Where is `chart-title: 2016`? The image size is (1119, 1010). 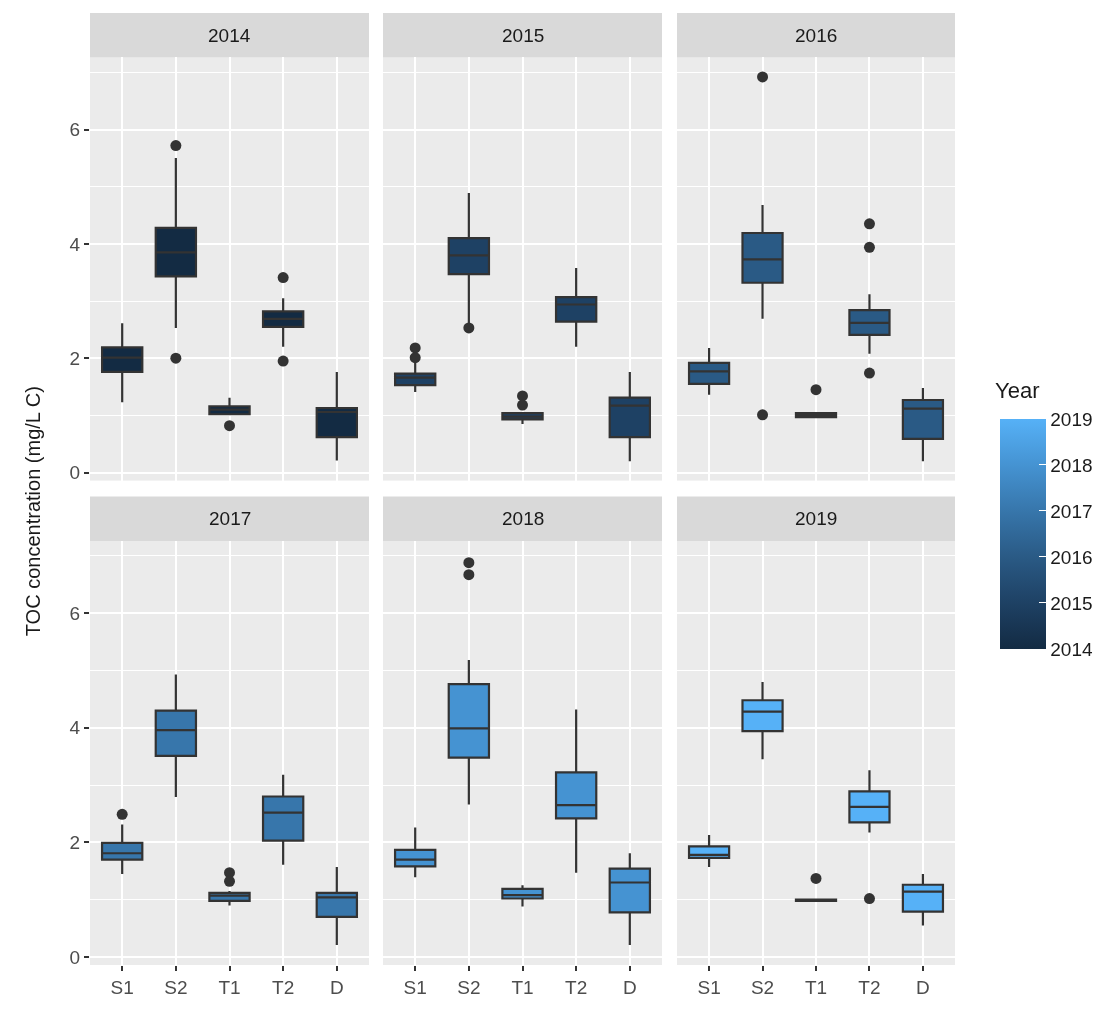 chart-title: 2016 is located at coordinates (816, 35).